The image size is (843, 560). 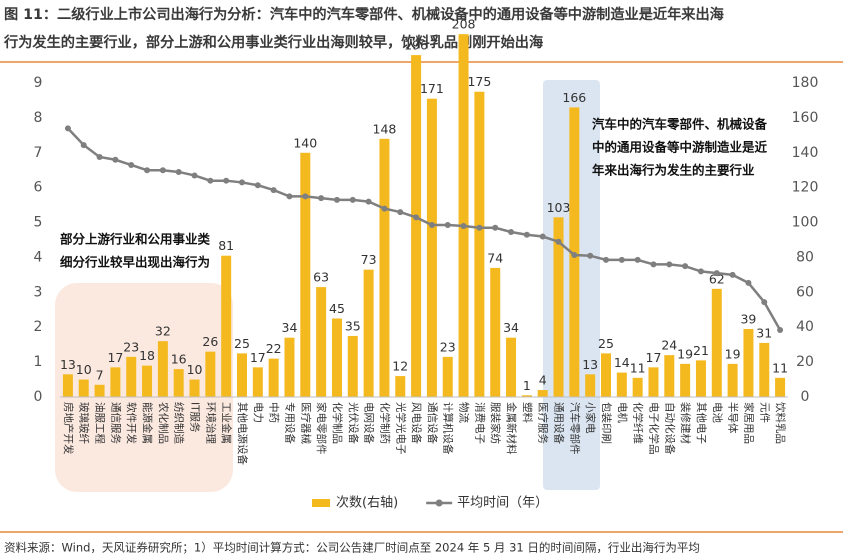 What do you see at coordinates (432, 423) in the screenshot?
I see `x-tick-label: 通信设备` at bounding box center [432, 423].